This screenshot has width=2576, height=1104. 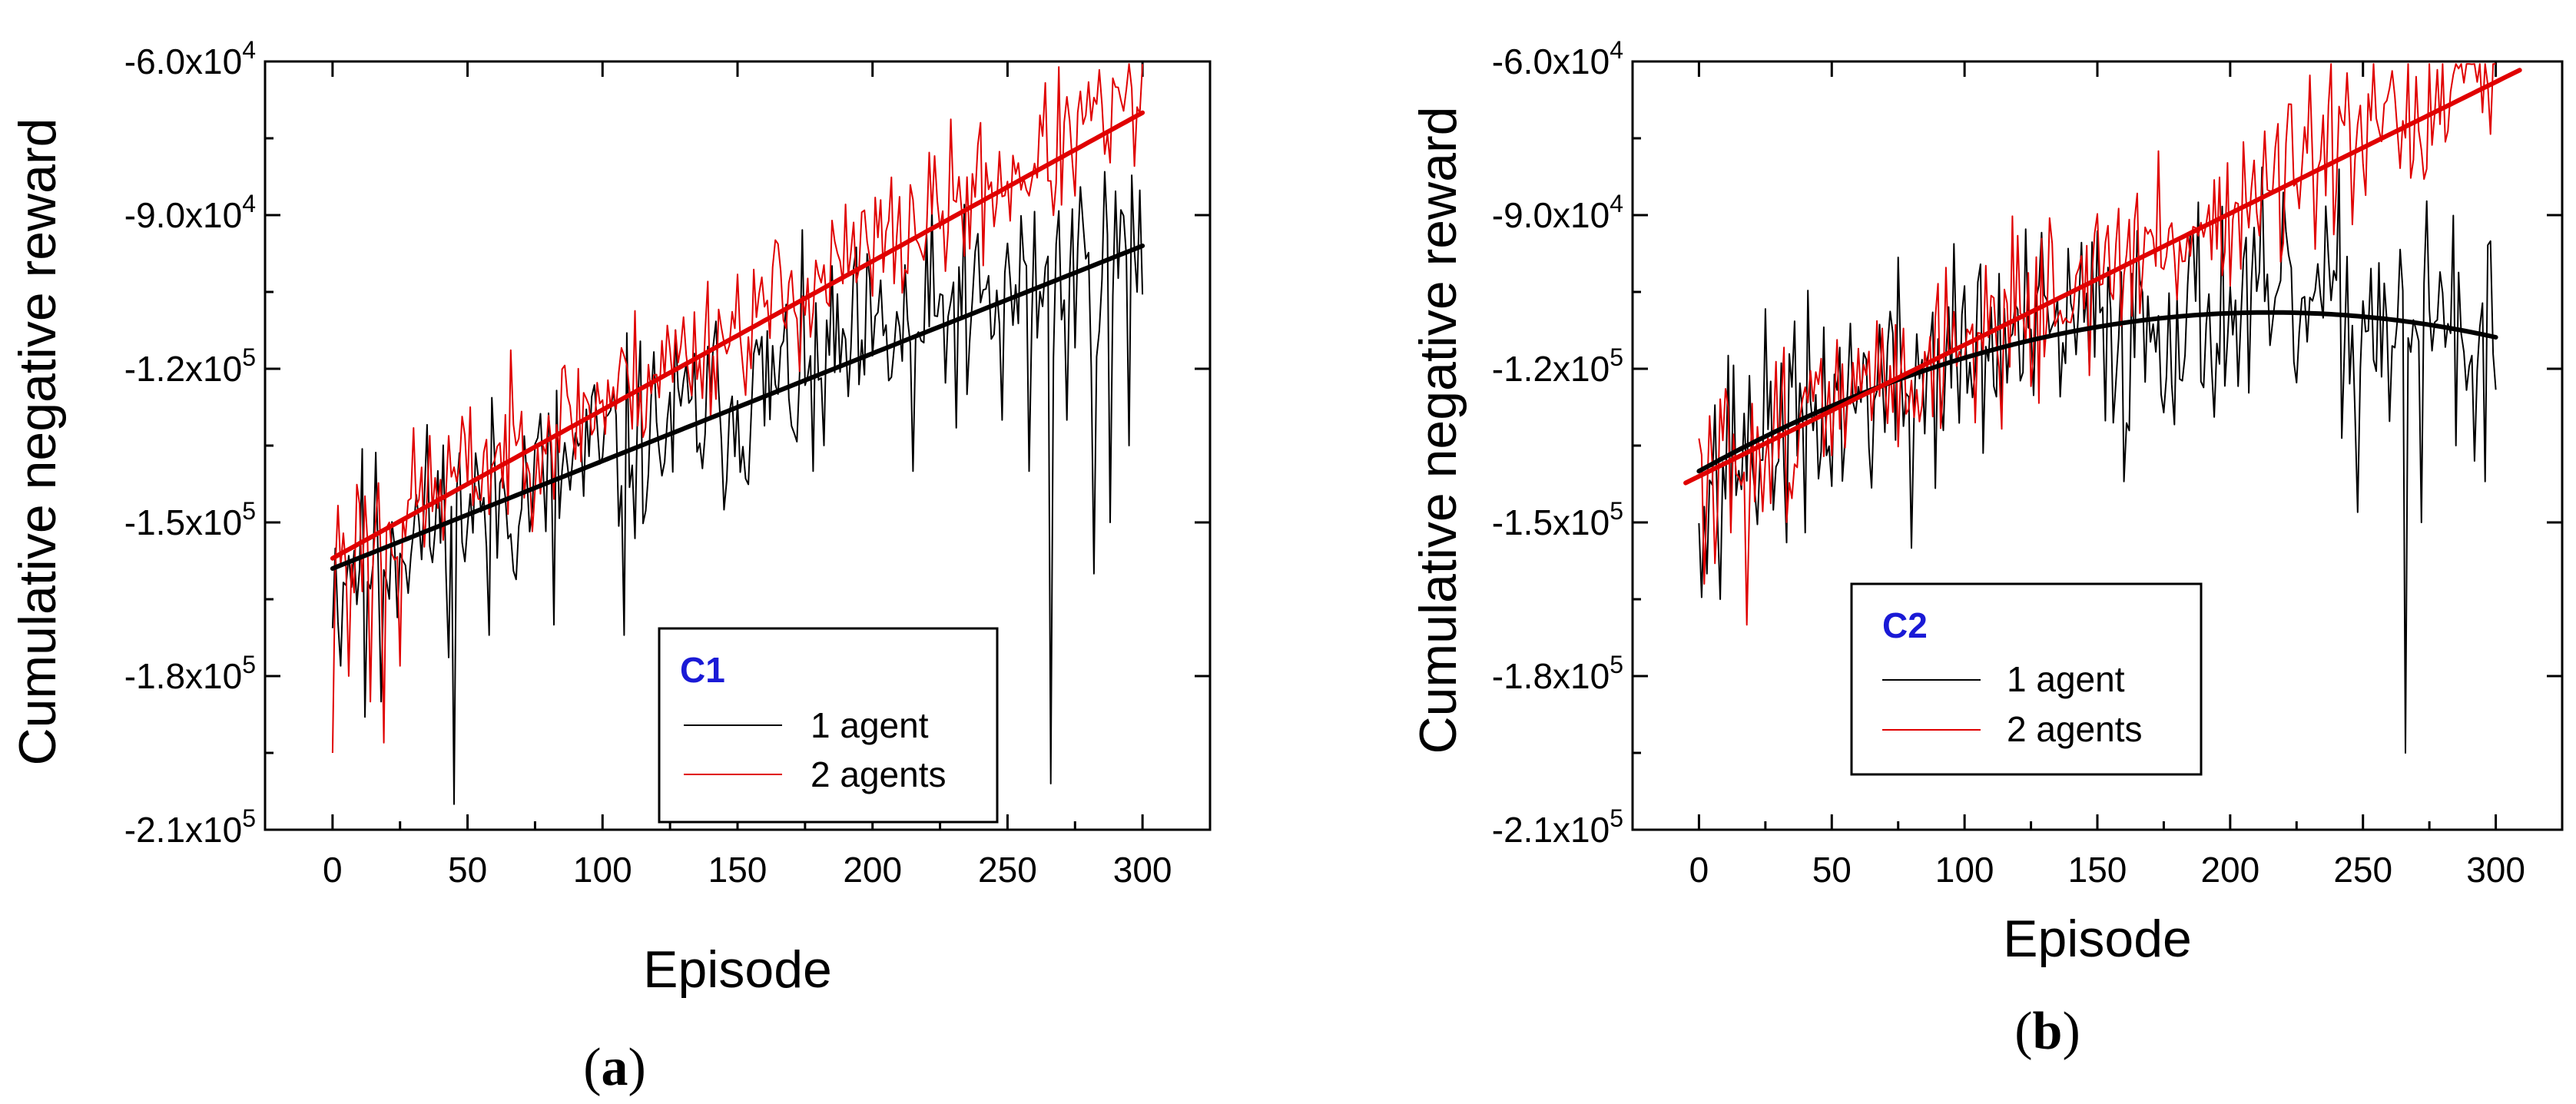 I want to click on x-tick-labels-a: 0 50 100 150 200 250 300, so click(x=747, y=870).